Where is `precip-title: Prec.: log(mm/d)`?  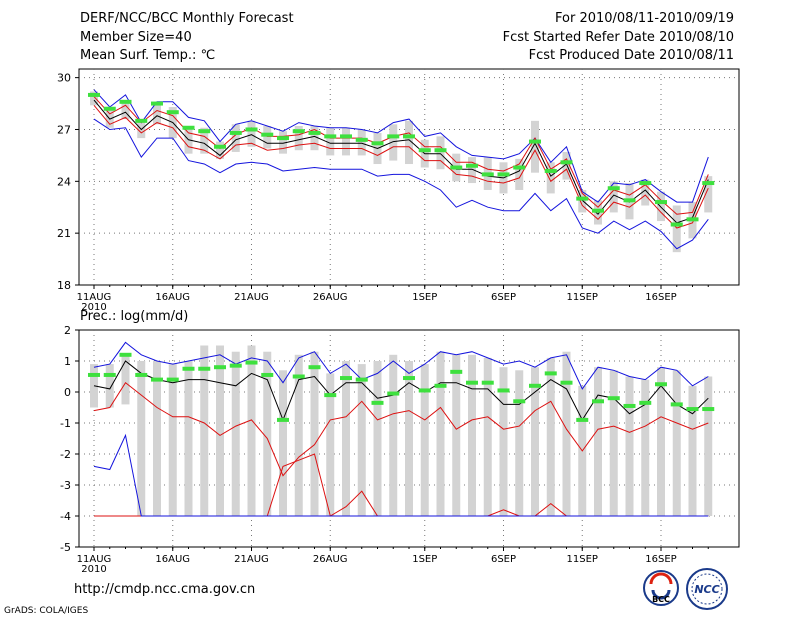 precip-title: Prec.: log(mm/d) is located at coordinates (134, 316).